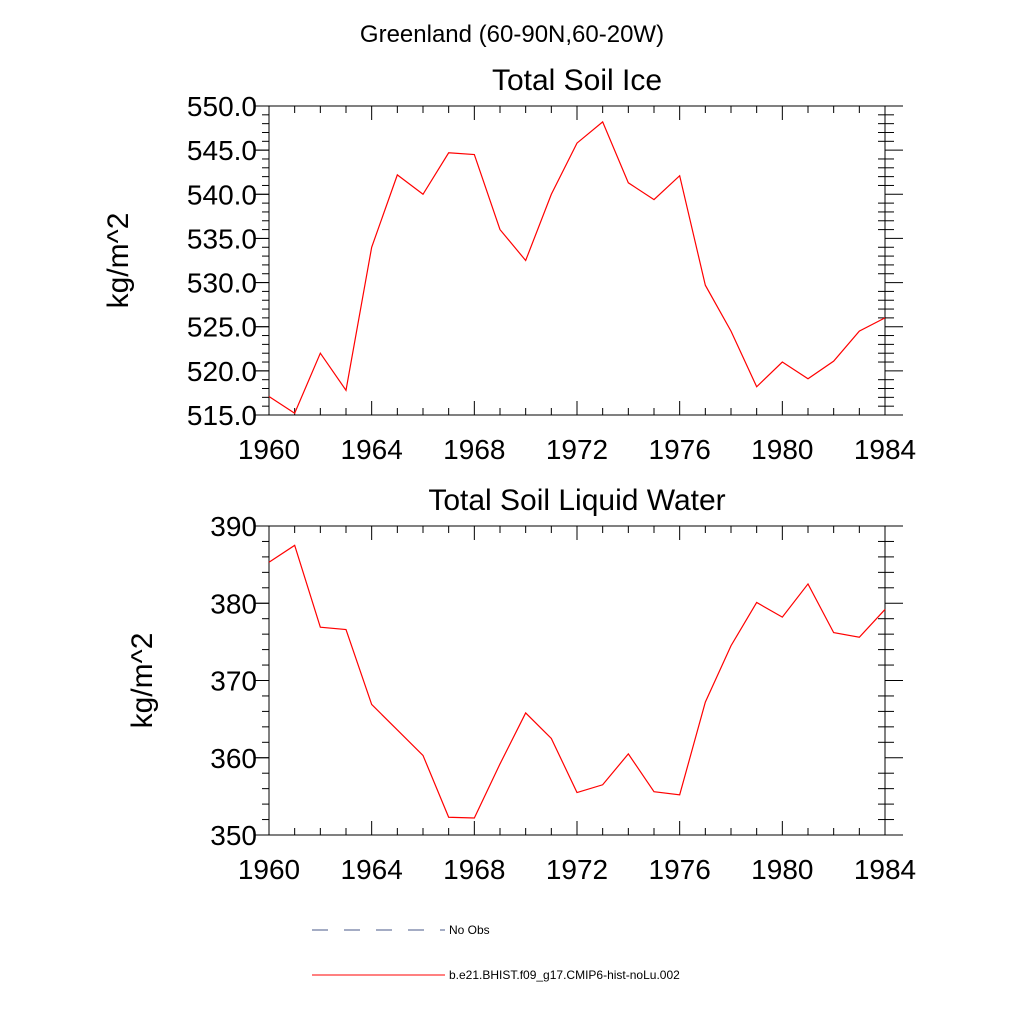 This screenshot has height=1024, width=1024. Describe the element at coordinates (512, 34) in the screenshot. I see `figure-title: Greenland (60-90N,60-20W)` at that location.